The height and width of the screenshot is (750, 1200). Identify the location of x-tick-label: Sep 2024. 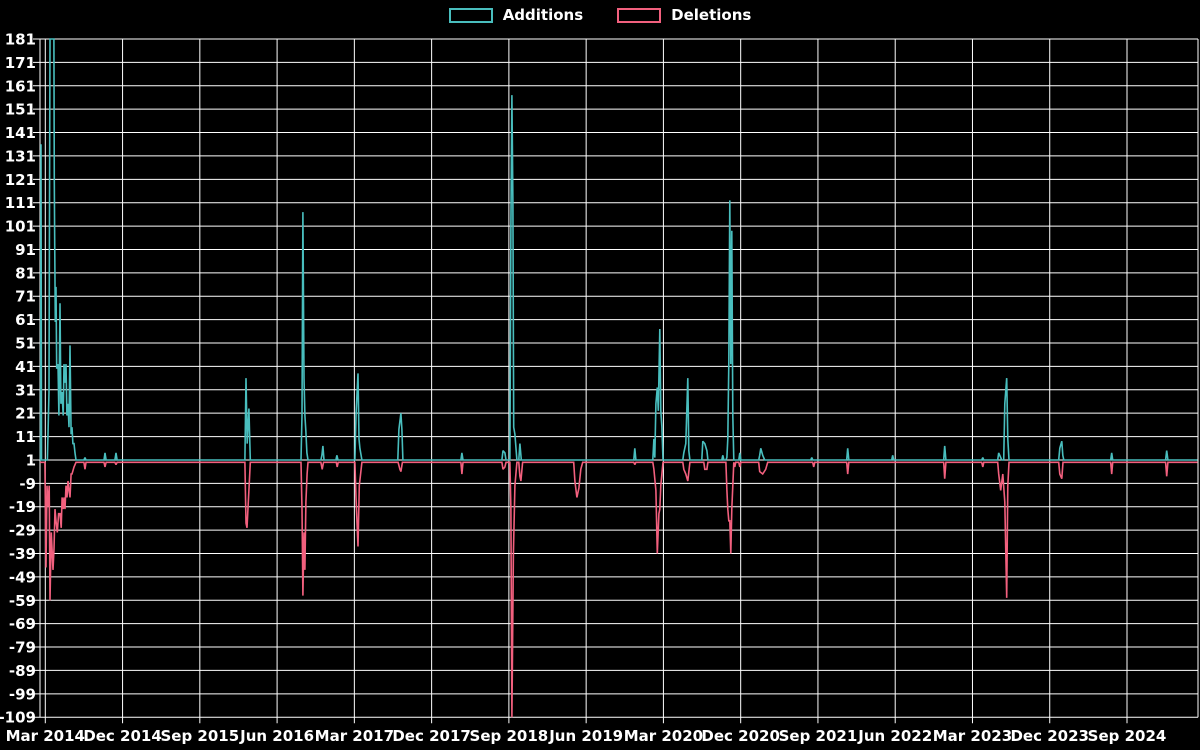
(1127, 736).